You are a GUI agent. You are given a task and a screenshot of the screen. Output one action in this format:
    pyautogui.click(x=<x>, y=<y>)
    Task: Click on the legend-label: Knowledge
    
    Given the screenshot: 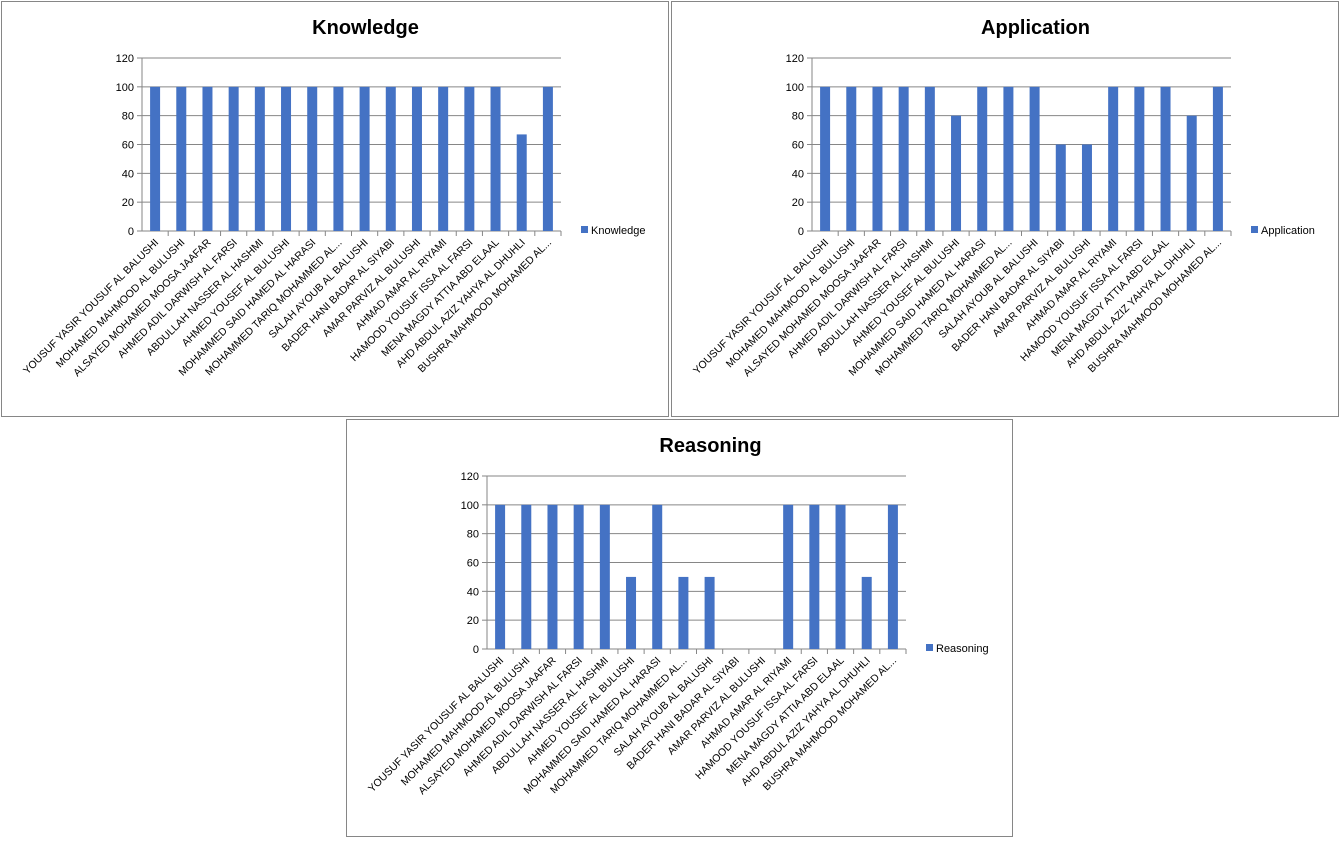 What is the action you would take?
    pyautogui.click(x=618, y=231)
    